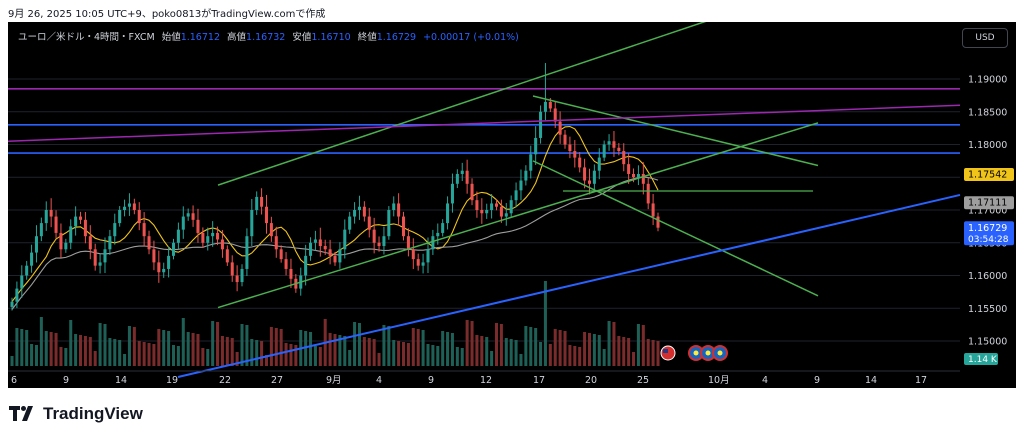 The height and width of the screenshot is (441, 1024). Describe the element at coordinates (987, 276) in the screenshot. I see `price-tick-label: 1.16000` at that location.